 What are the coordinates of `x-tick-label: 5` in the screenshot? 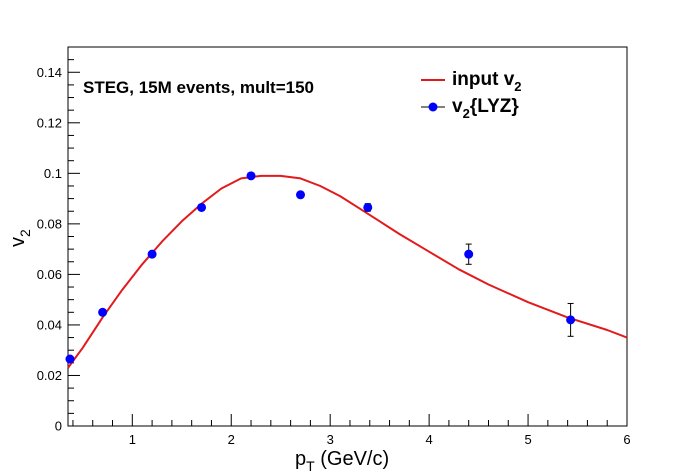 It's located at (527, 439).